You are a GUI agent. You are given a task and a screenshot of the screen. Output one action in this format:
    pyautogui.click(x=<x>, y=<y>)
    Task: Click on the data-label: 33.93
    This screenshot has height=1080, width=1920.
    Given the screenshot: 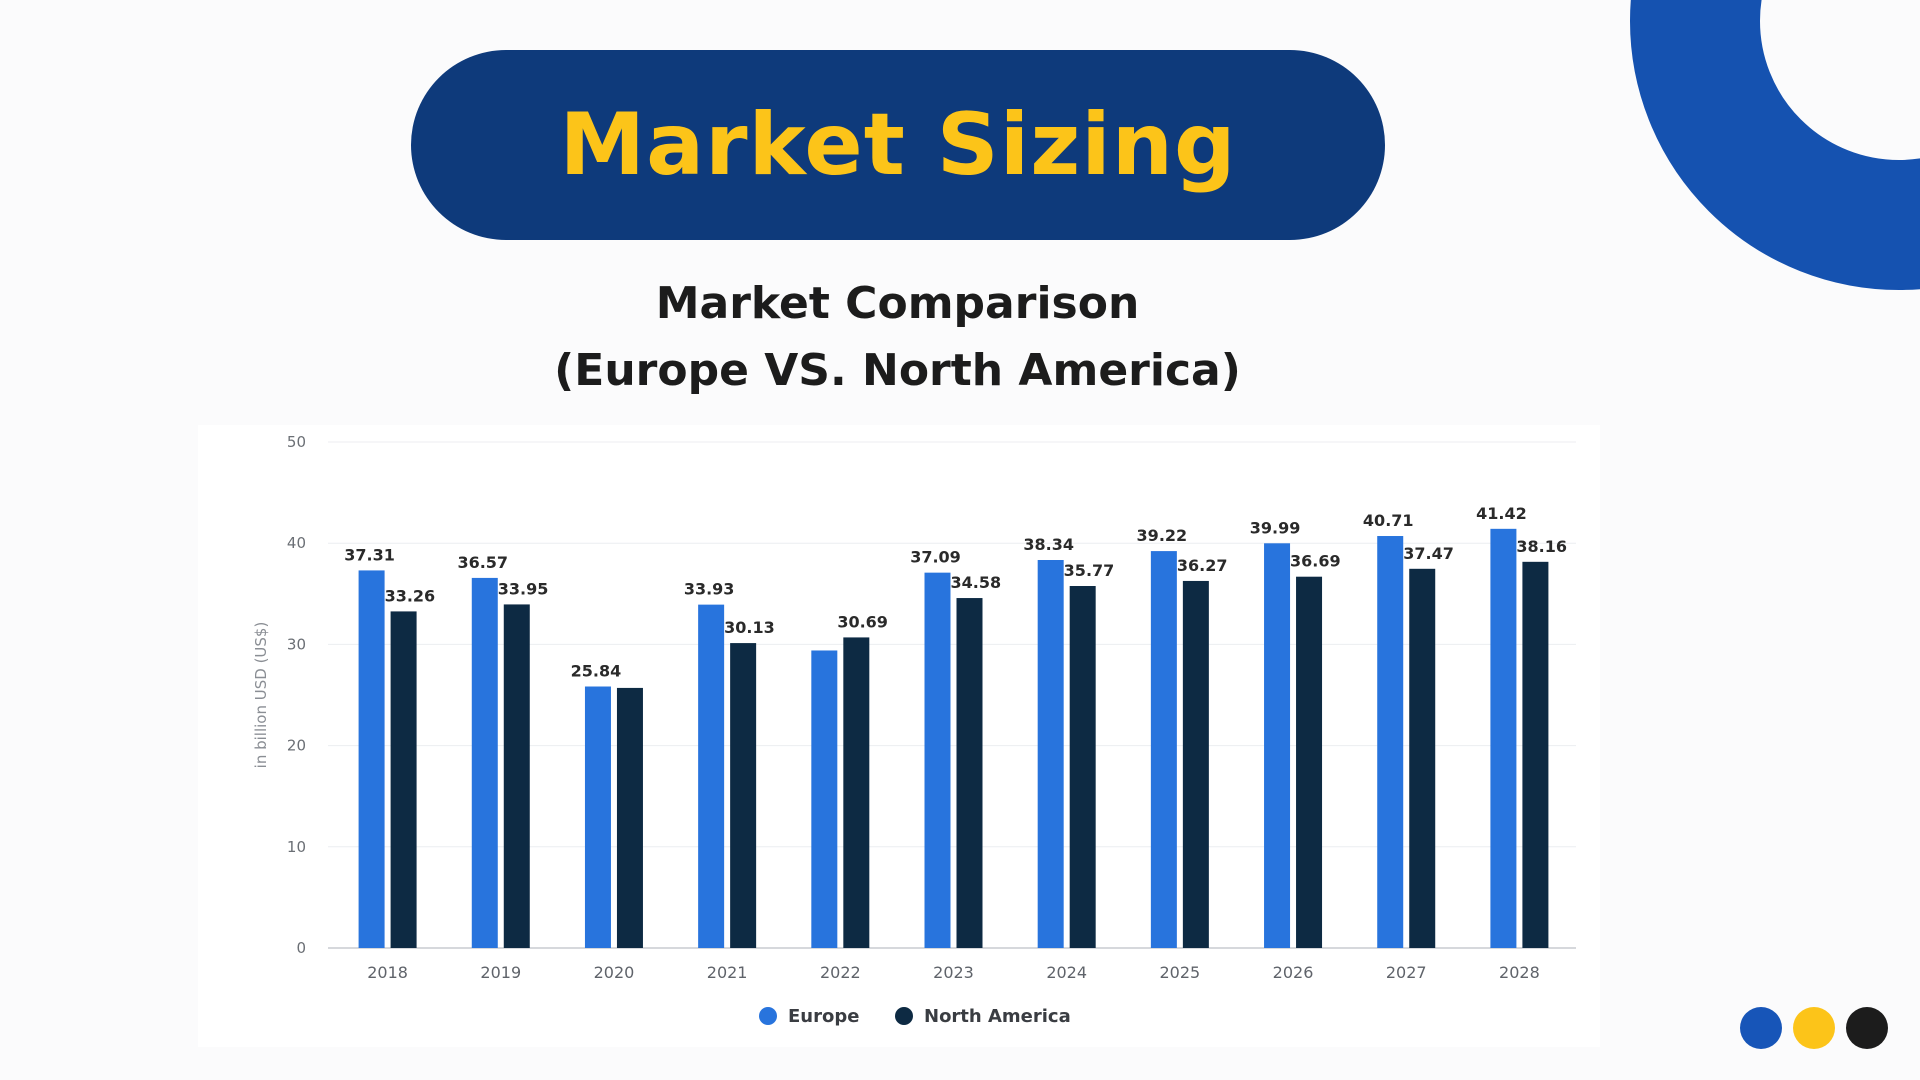 What is the action you would take?
    pyautogui.click(x=709, y=589)
    